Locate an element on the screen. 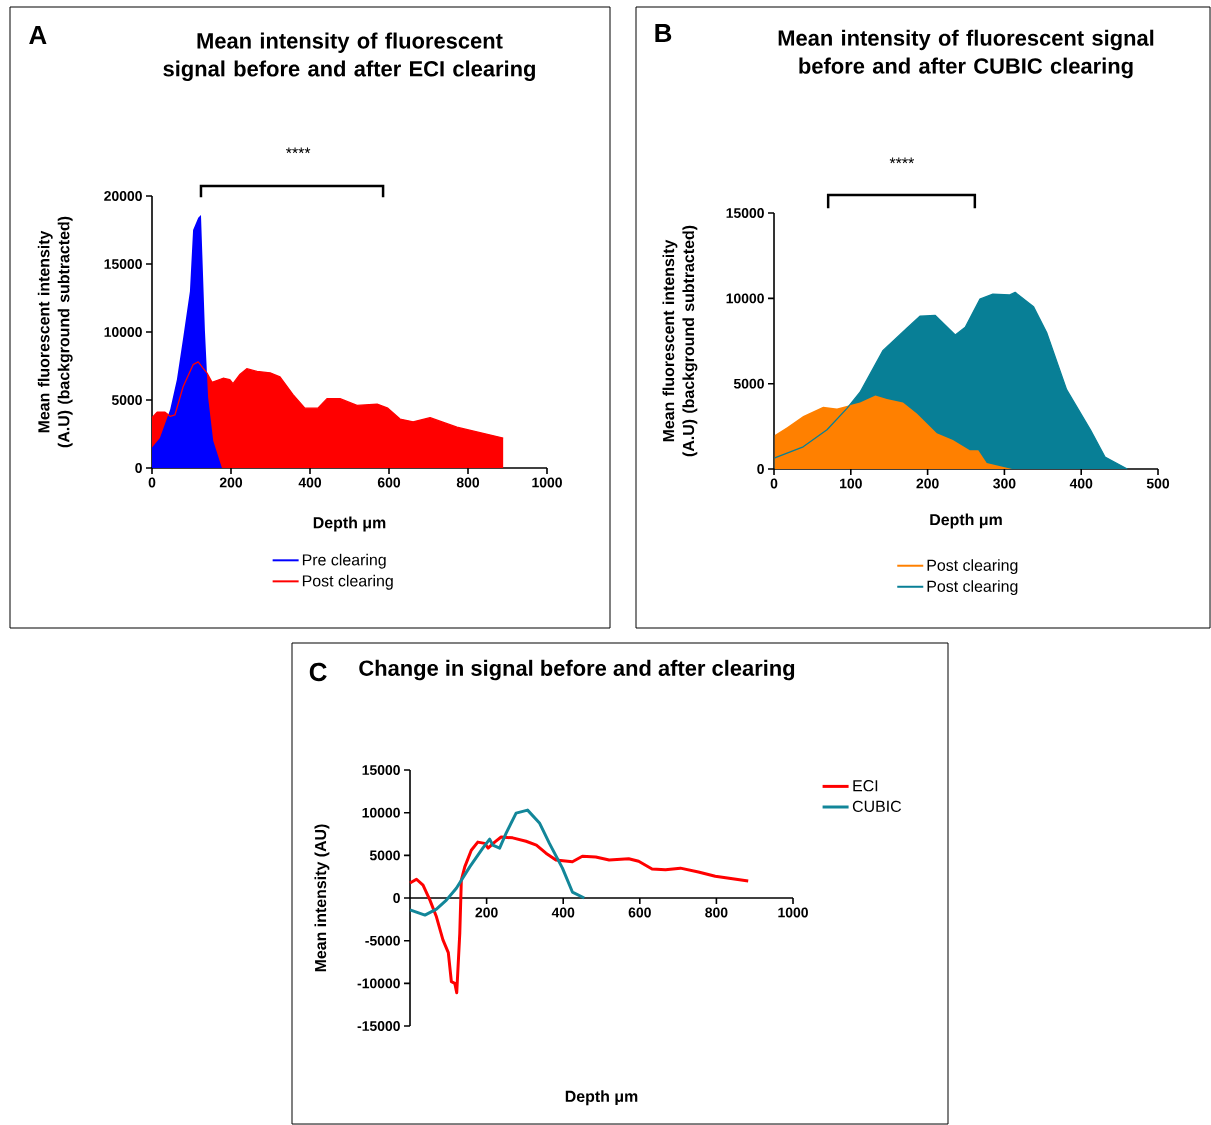 The image size is (1211, 1125). y-tick-label: -15000 is located at coordinates (378, 1026).